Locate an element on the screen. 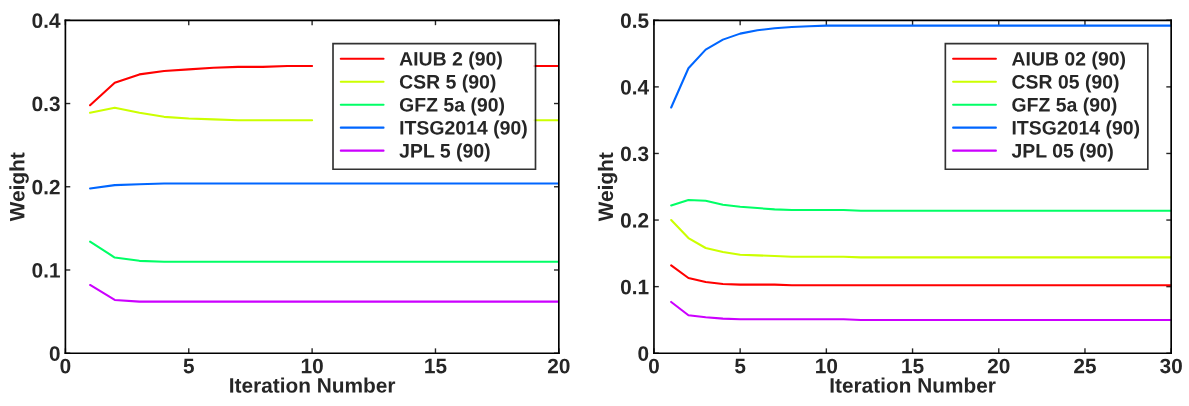 The image size is (1189, 406). legend-label: JPL 5 (90) is located at coordinates (444, 152).